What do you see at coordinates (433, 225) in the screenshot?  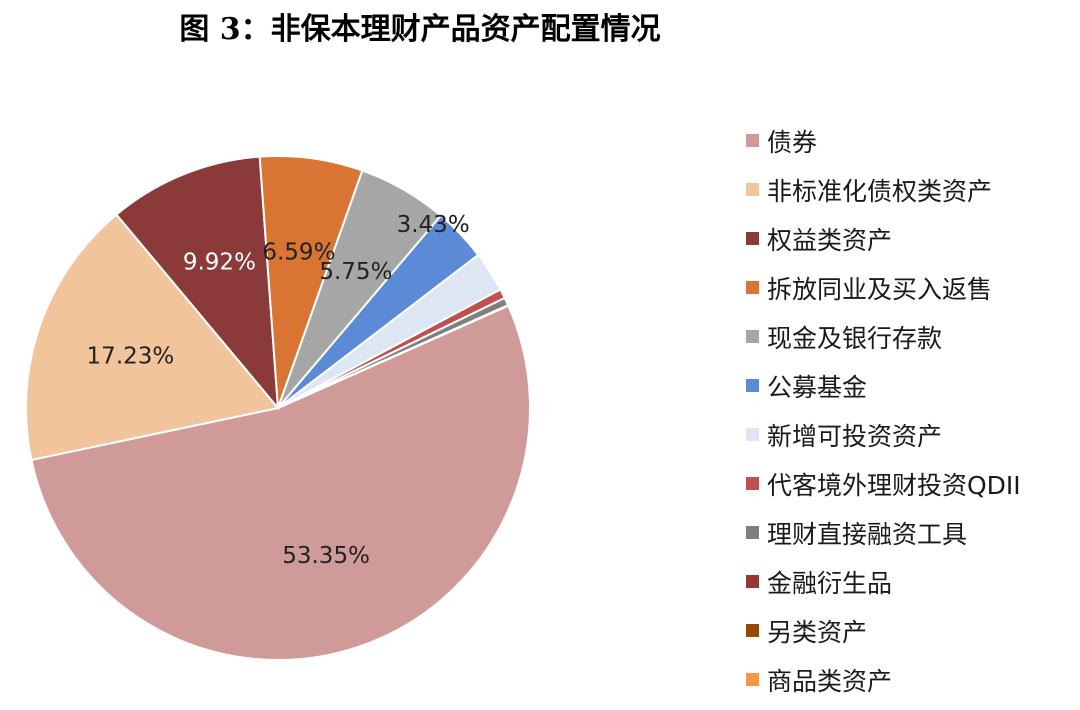 I see `data-label-5: 3.43%` at bounding box center [433, 225].